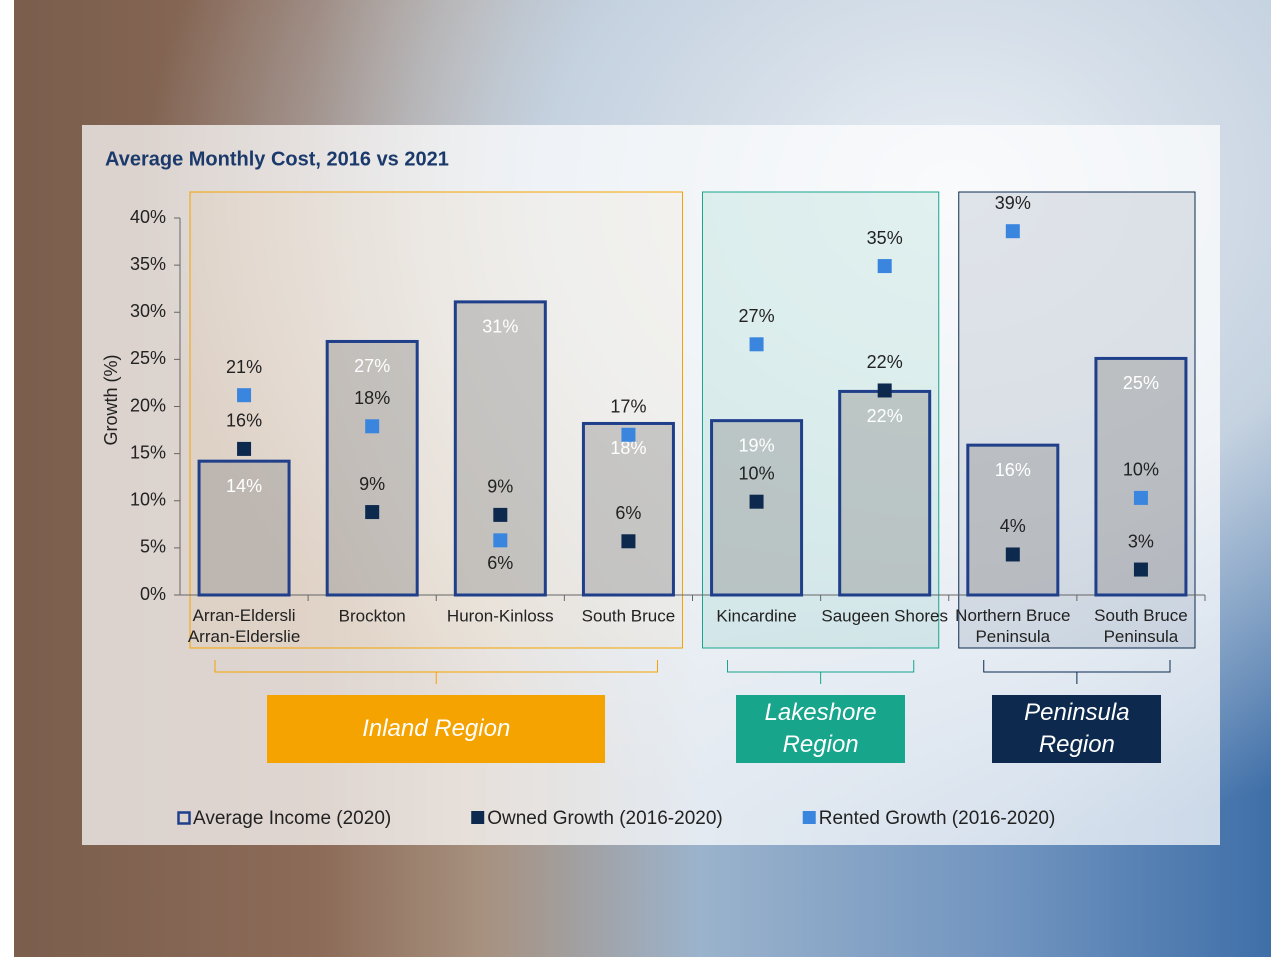 The height and width of the screenshot is (957, 1271). What do you see at coordinates (885, 362) in the screenshot?
I see `marker-value-label: 22%` at bounding box center [885, 362].